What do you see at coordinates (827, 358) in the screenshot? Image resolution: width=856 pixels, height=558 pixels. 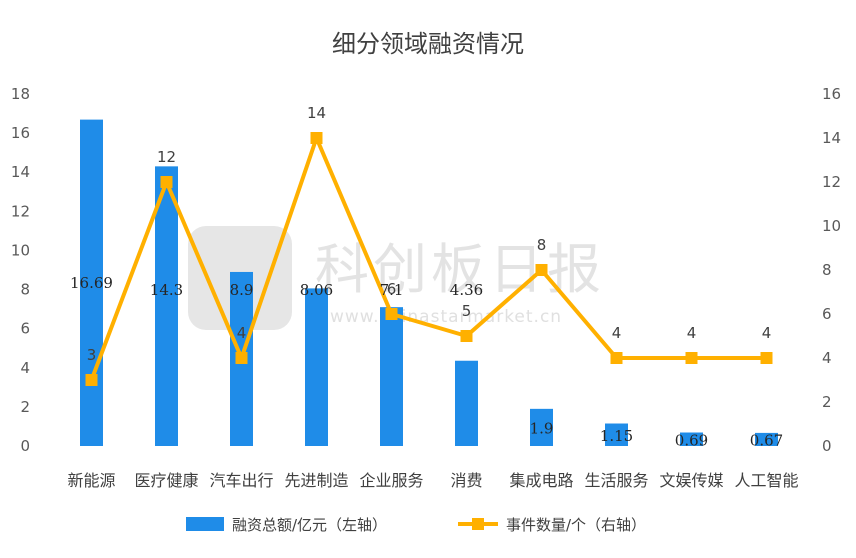 I see `right-tick-label: 4` at bounding box center [827, 358].